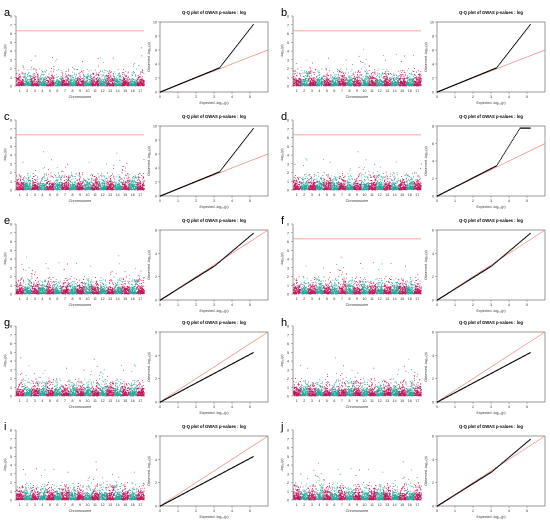  I want to click on qq-y-tick-label: 2, so click(156, 379).